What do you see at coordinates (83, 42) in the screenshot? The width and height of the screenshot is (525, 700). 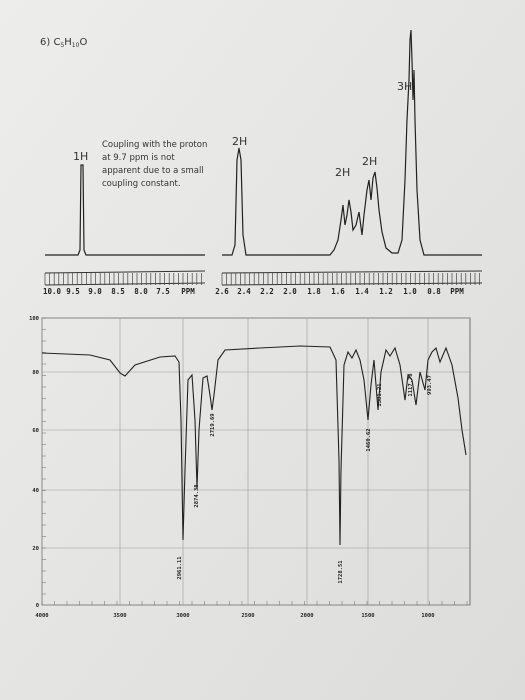 I see `formula: O` at bounding box center [83, 42].